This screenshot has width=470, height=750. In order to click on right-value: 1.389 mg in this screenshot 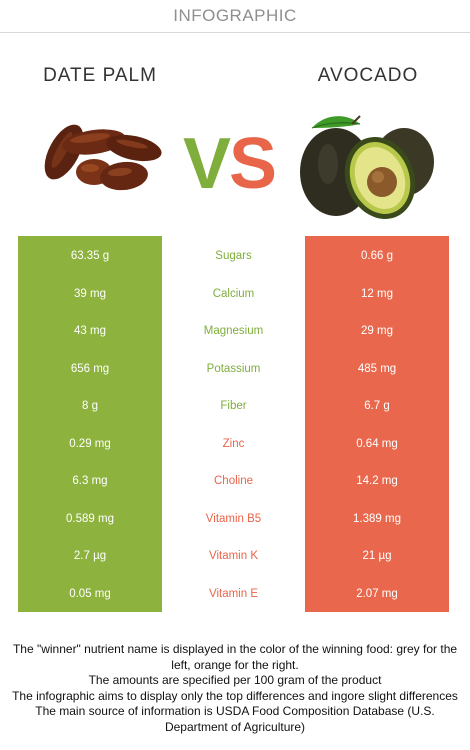, I will do `click(377, 518)`.